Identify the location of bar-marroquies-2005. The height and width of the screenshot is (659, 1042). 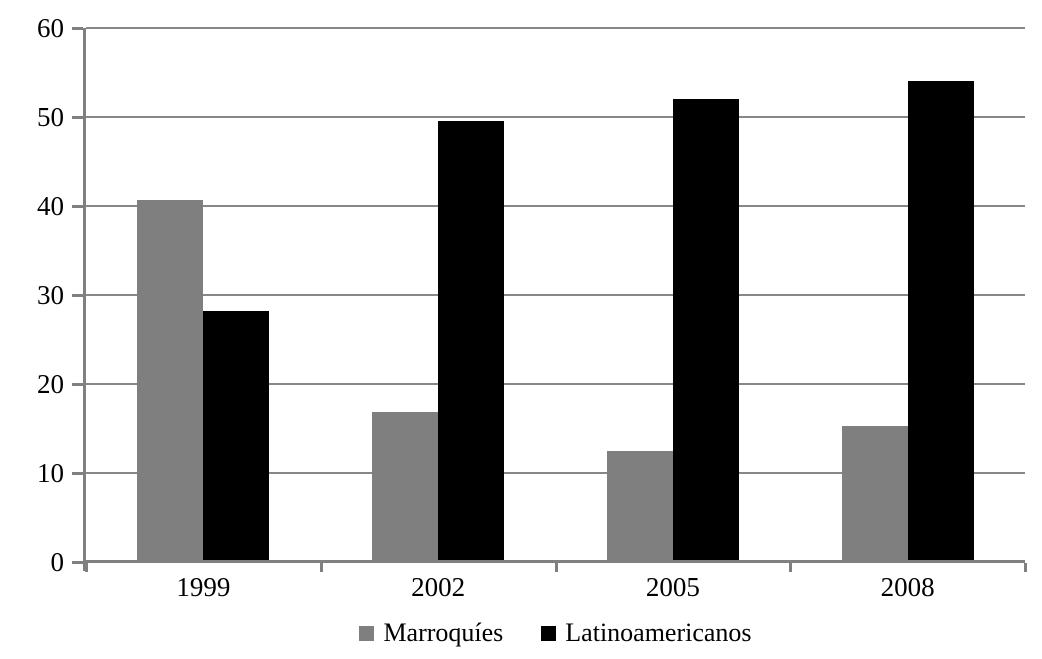
(639, 506).